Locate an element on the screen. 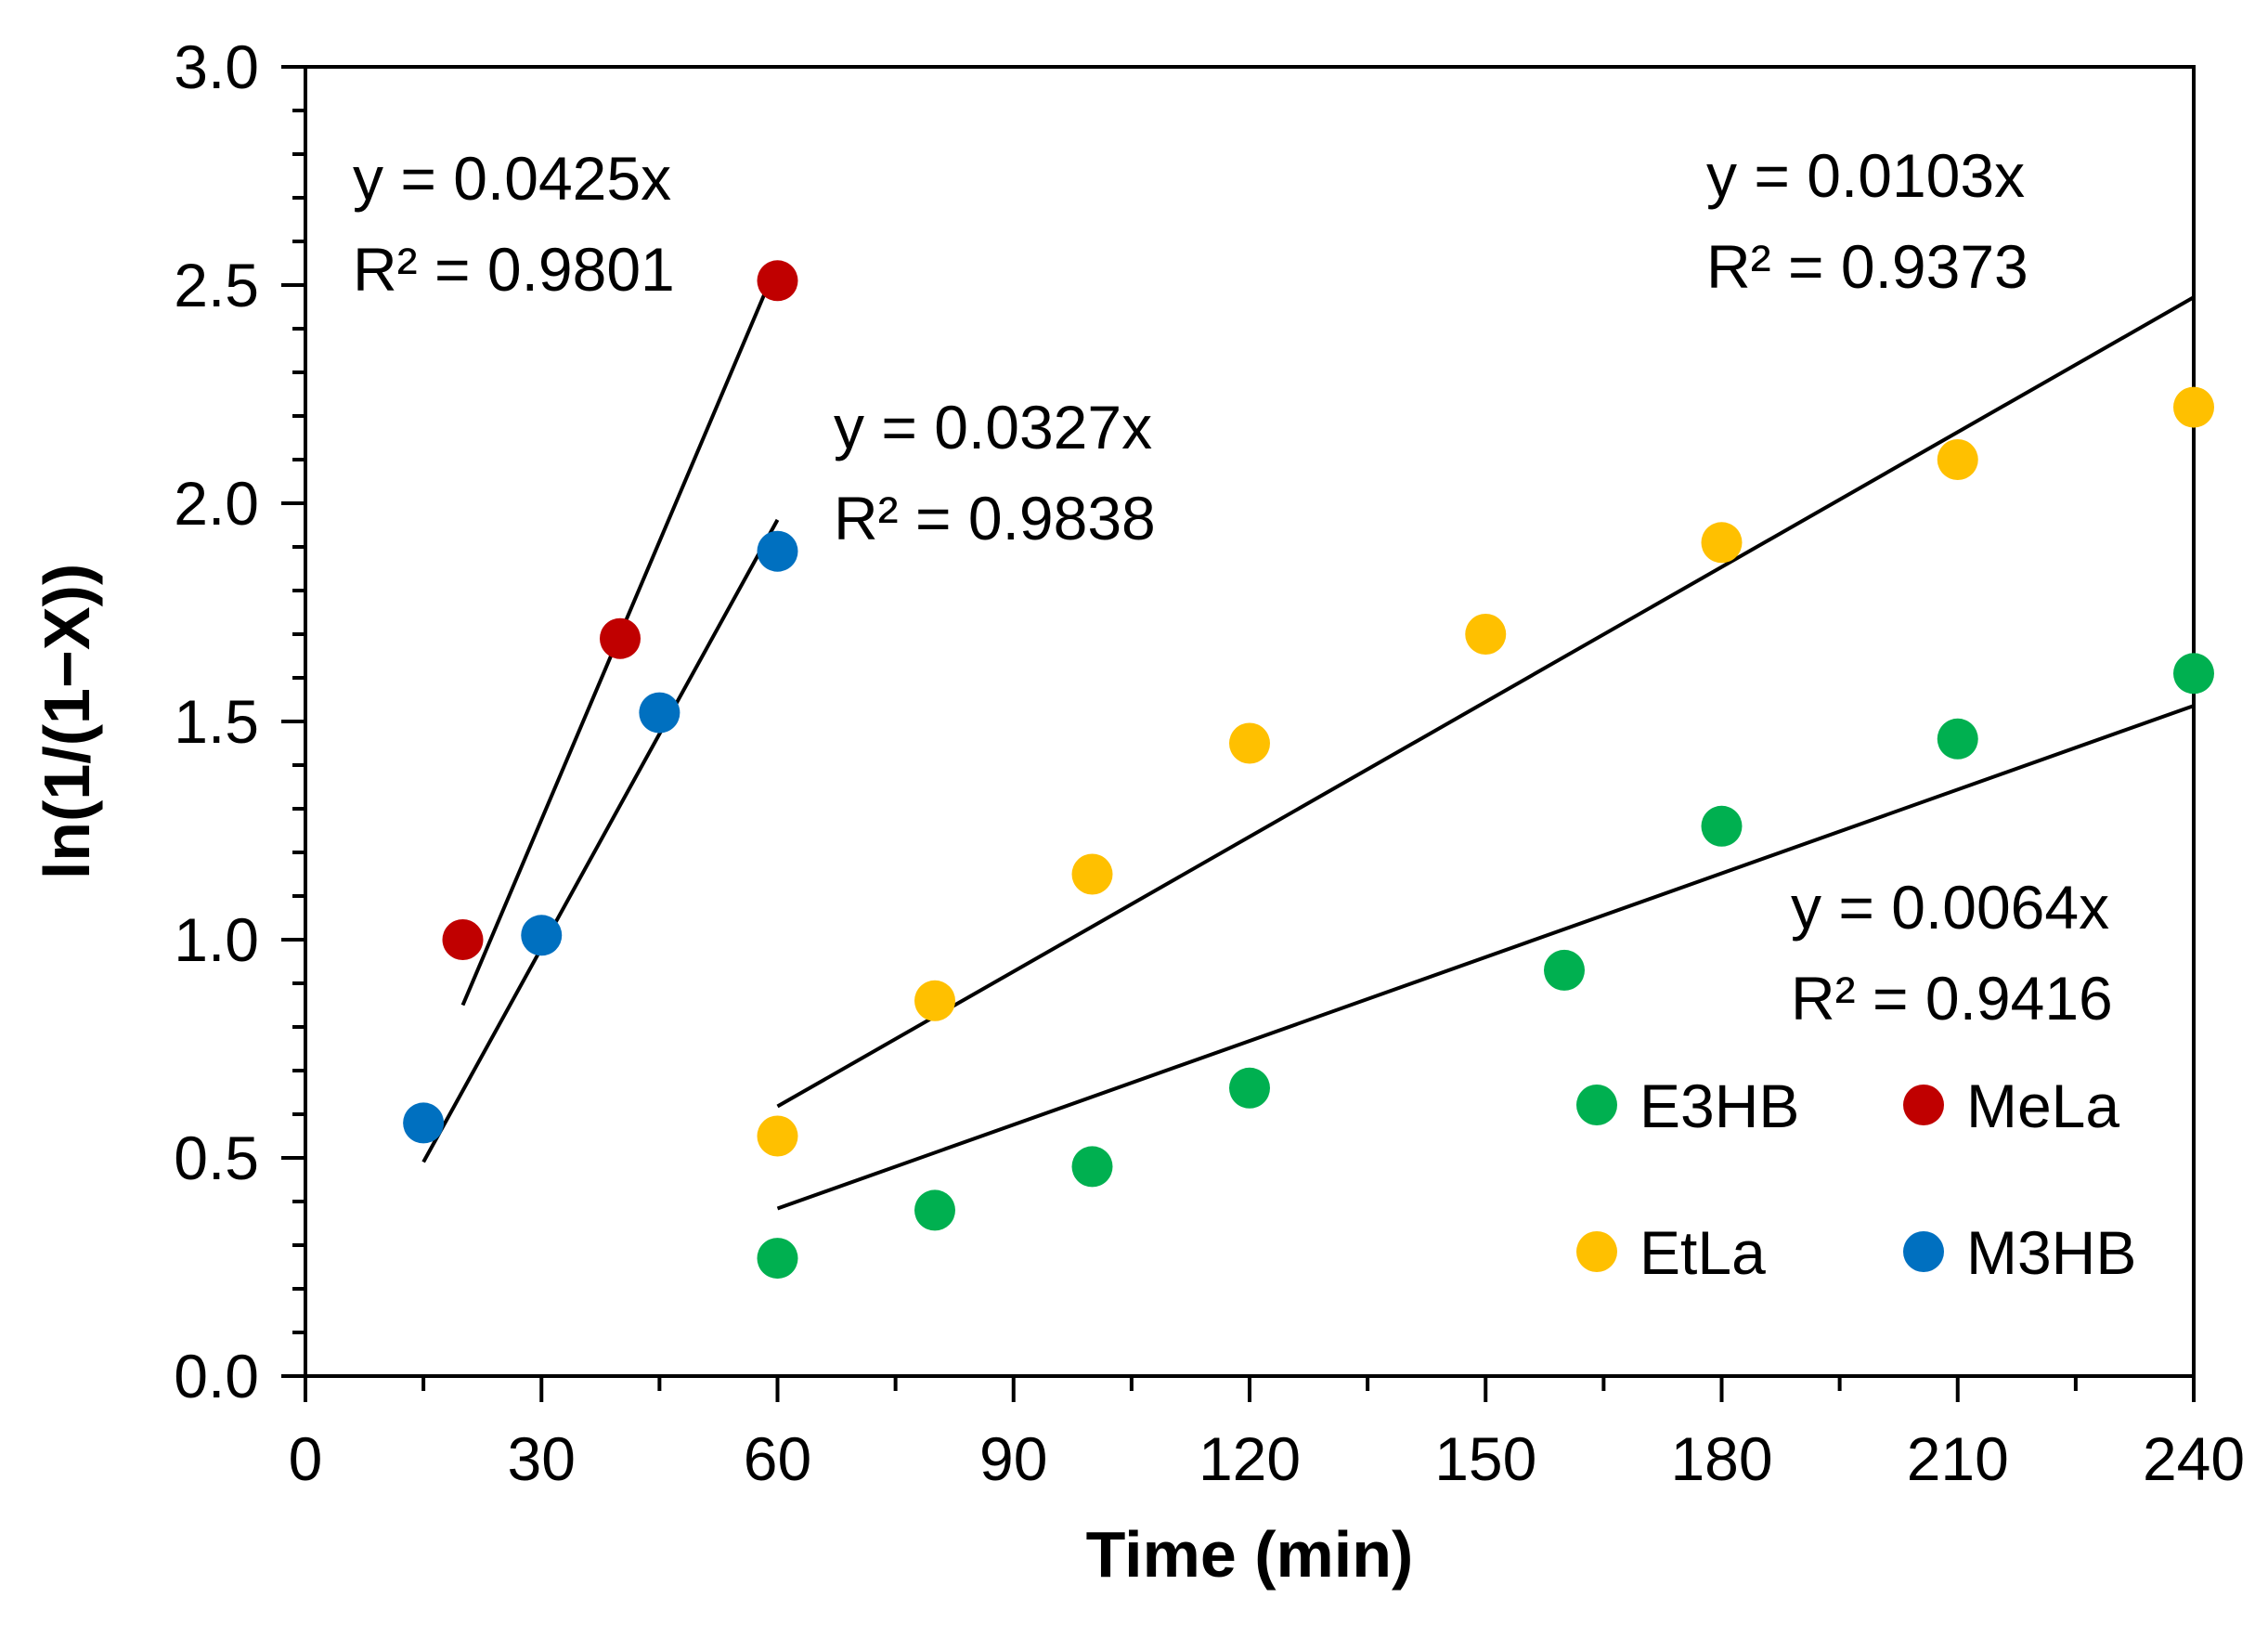  r-squared-etla: R² = 0.9373 is located at coordinates (1867, 266).